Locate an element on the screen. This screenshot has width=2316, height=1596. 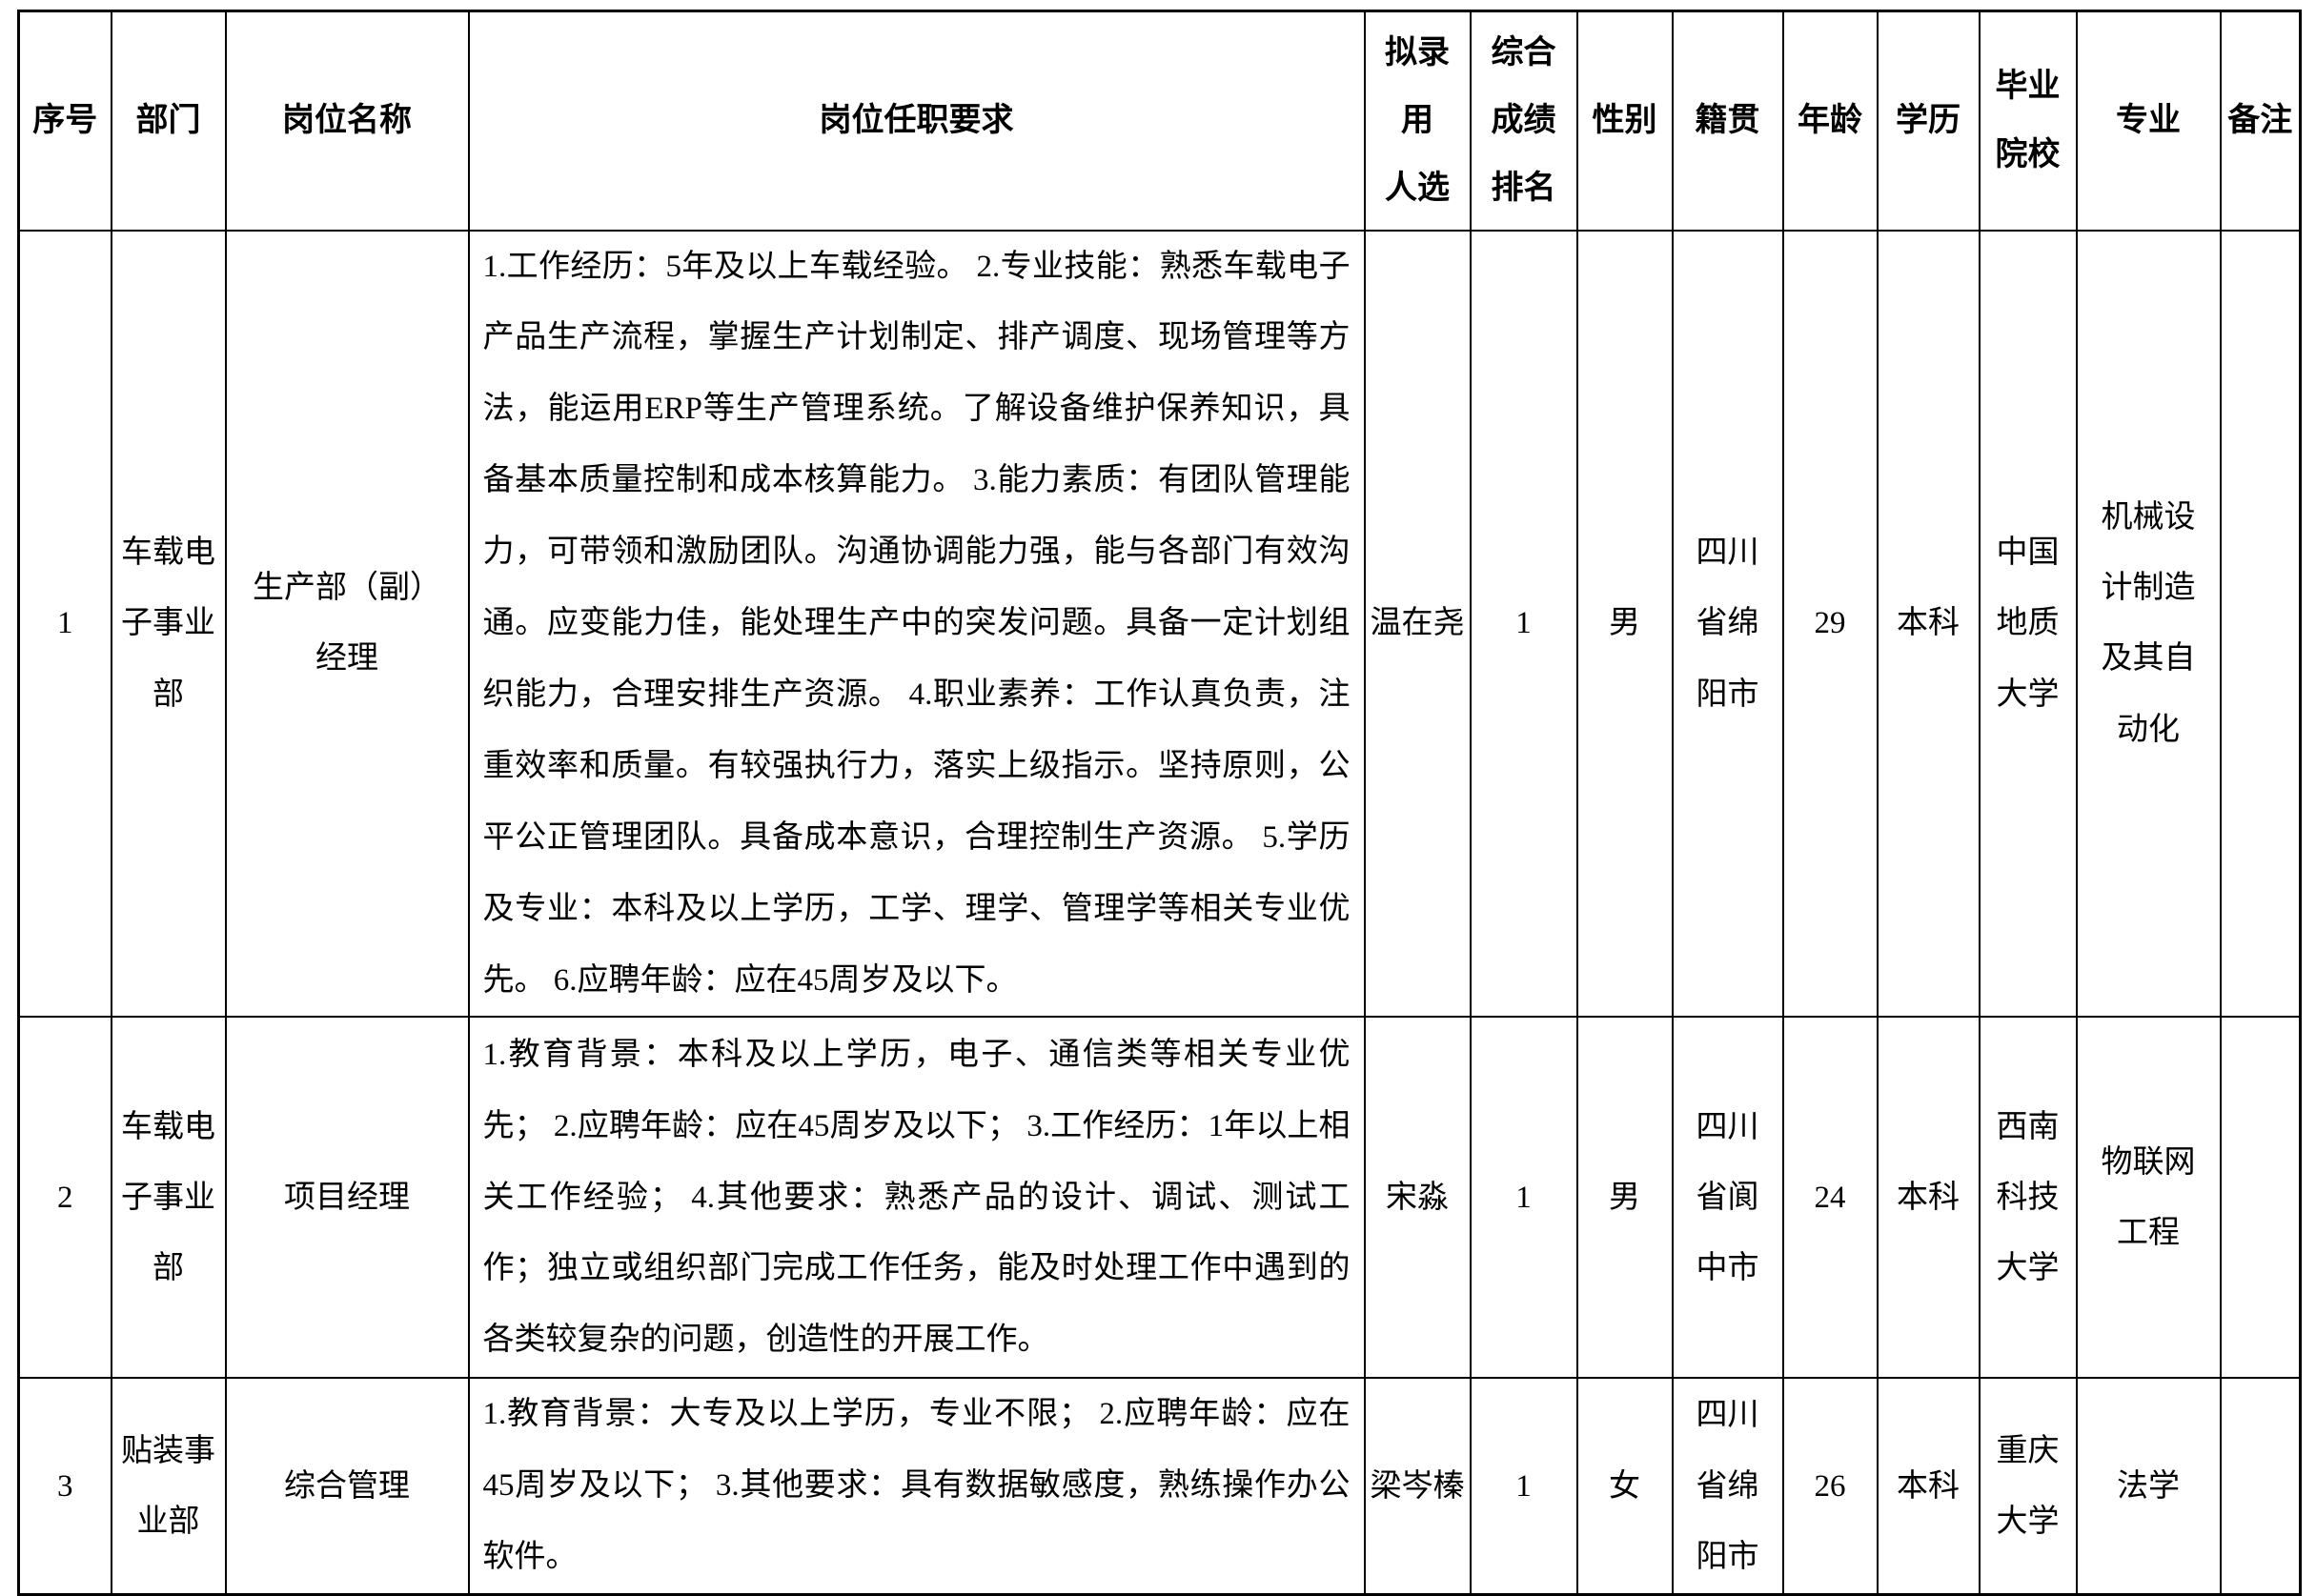
col-header-gender: 性别 is located at coordinates (1624, 121).